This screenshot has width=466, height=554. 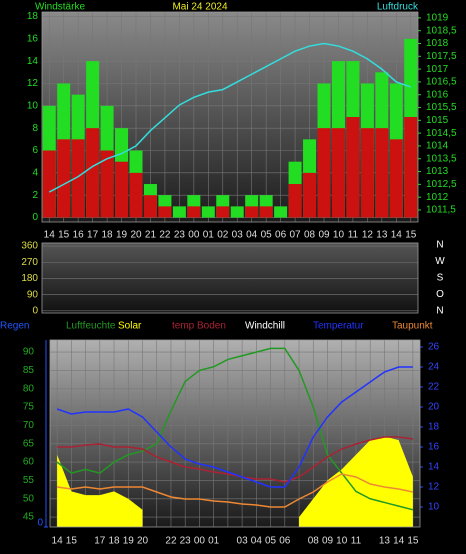 What do you see at coordinates (441, 158) in the screenshot?
I see `y2-tick-label: 1013,5` at bounding box center [441, 158].